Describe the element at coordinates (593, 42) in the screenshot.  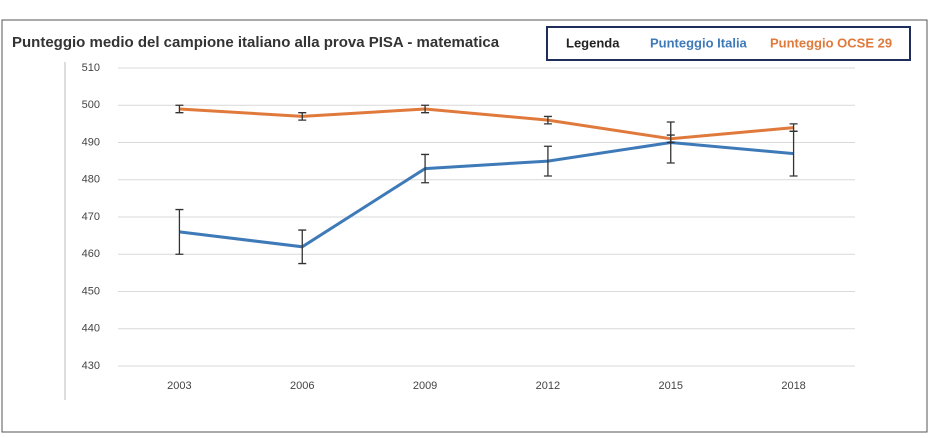
I see `legend-title: Legenda` at that location.